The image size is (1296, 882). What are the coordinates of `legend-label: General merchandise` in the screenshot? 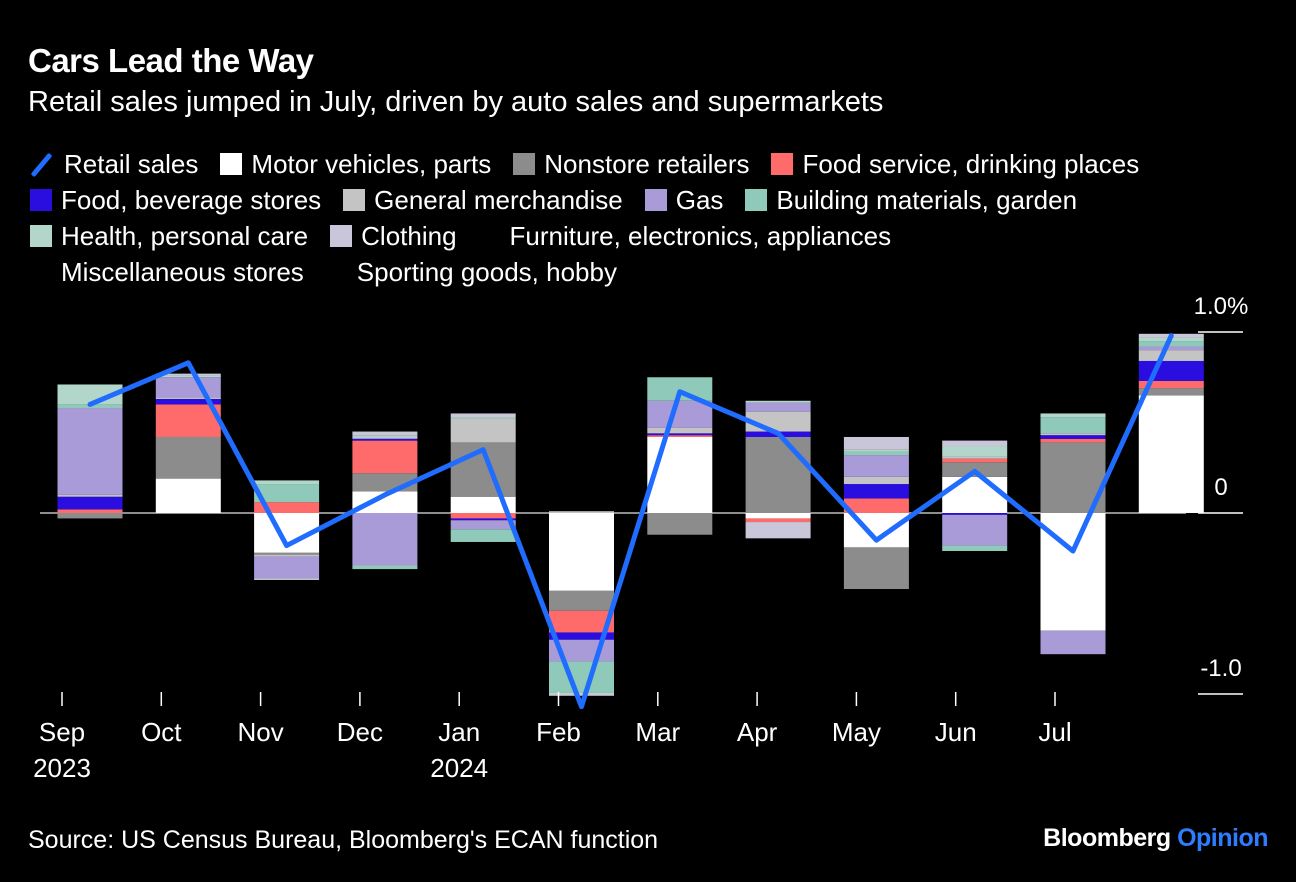 It's located at (498, 200).